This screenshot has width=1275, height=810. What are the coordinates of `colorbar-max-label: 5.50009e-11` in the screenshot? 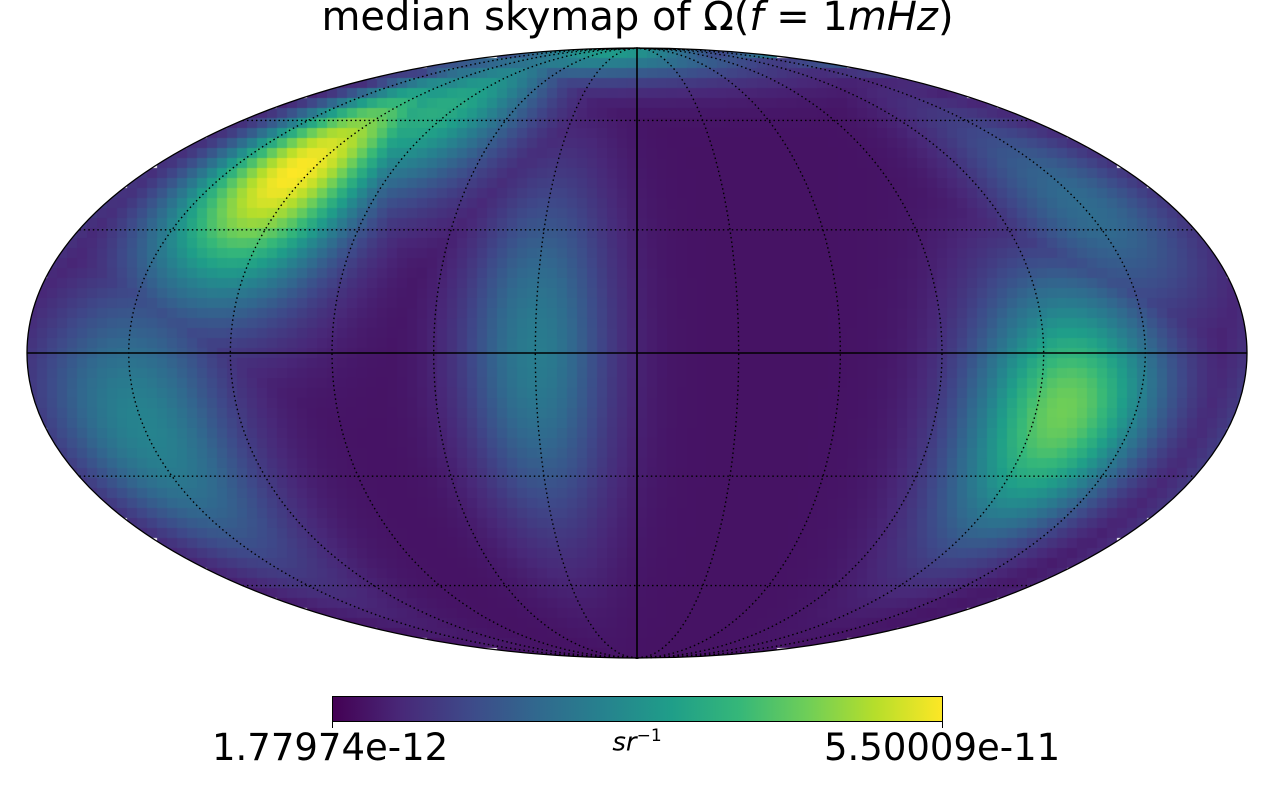 It's located at (942, 747).